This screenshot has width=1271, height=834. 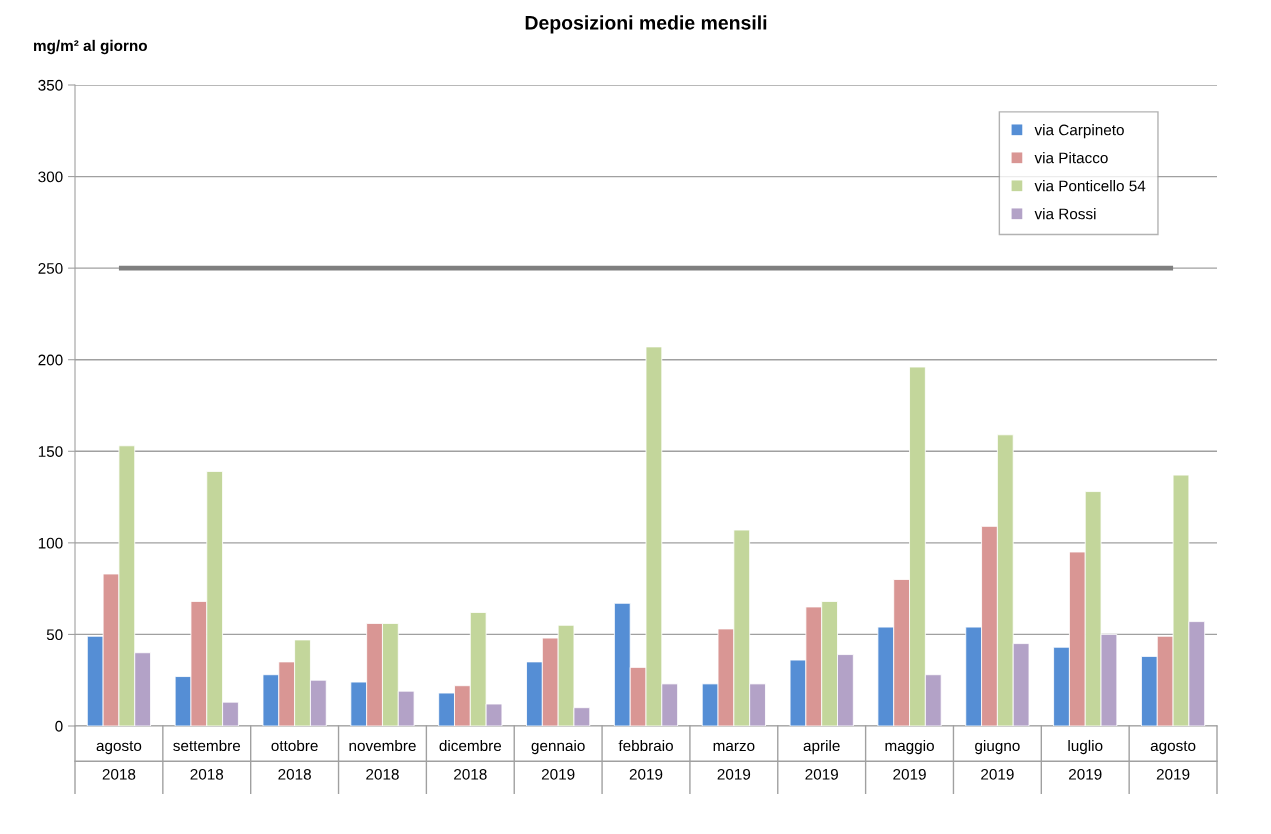 What do you see at coordinates (207, 759) in the screenshot?
I see `x-tick-label: settembre 2018` at bounding box center [207, 759].